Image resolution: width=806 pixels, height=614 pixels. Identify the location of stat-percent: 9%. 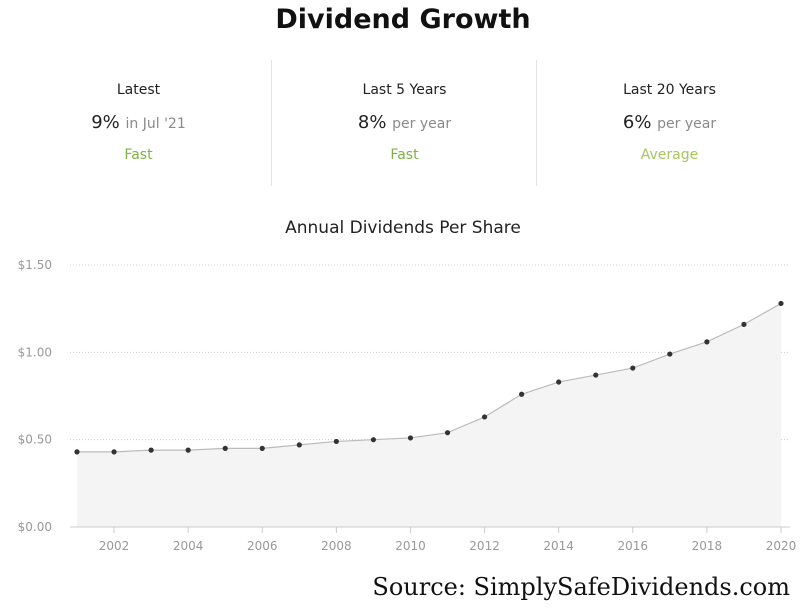
(105, 122).